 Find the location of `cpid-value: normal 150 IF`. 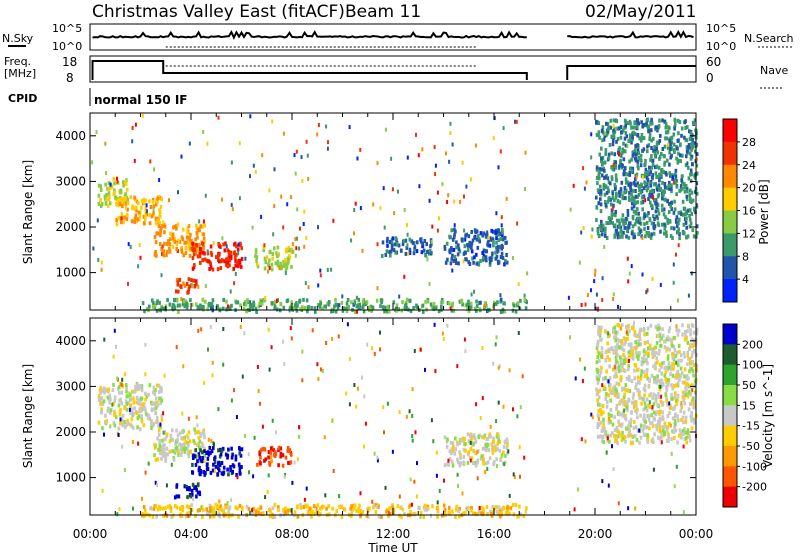

cpid-value: normal 150 IF is located at coordinates (141, 100).